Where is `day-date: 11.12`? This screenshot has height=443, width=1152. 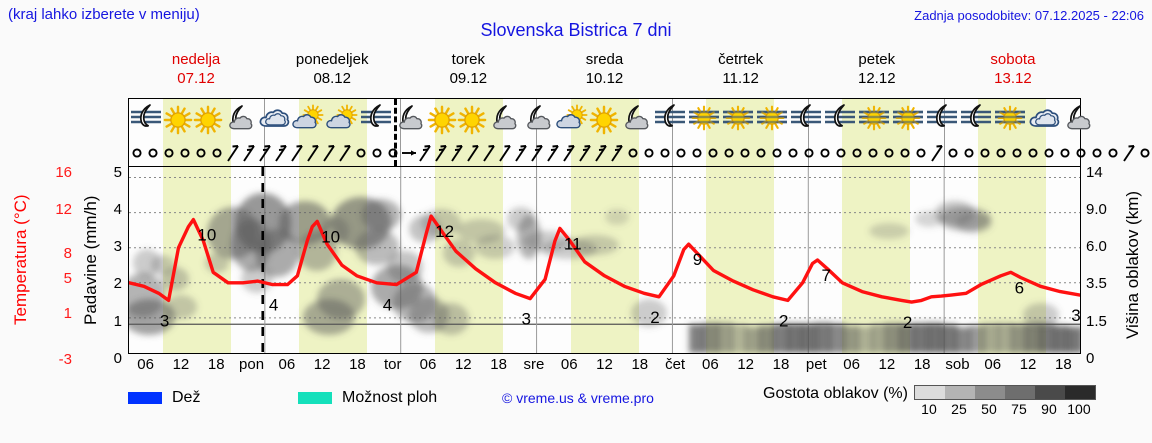
day-date: 11.12 is located at coordinates (740, 78).